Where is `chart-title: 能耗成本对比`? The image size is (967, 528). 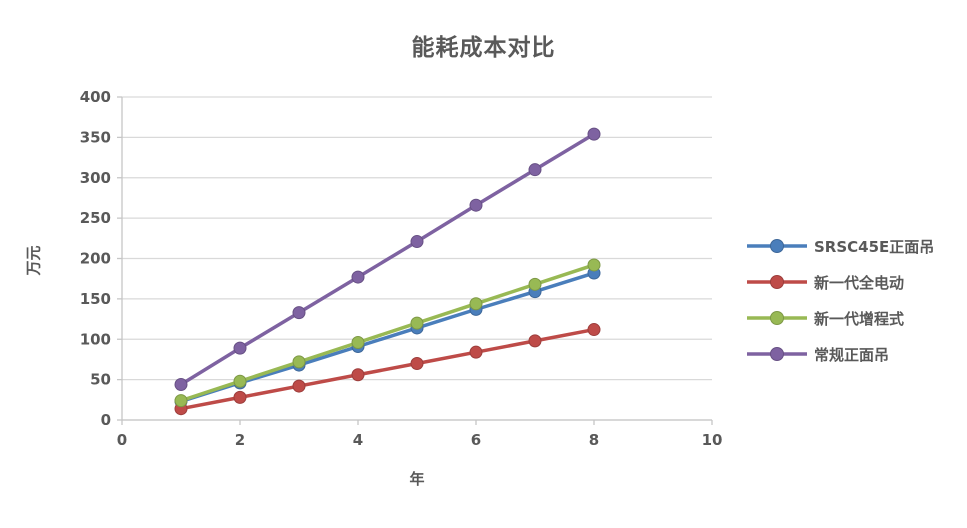 chart-title: 能耗成本对比 is located at coordinates (483, 48).